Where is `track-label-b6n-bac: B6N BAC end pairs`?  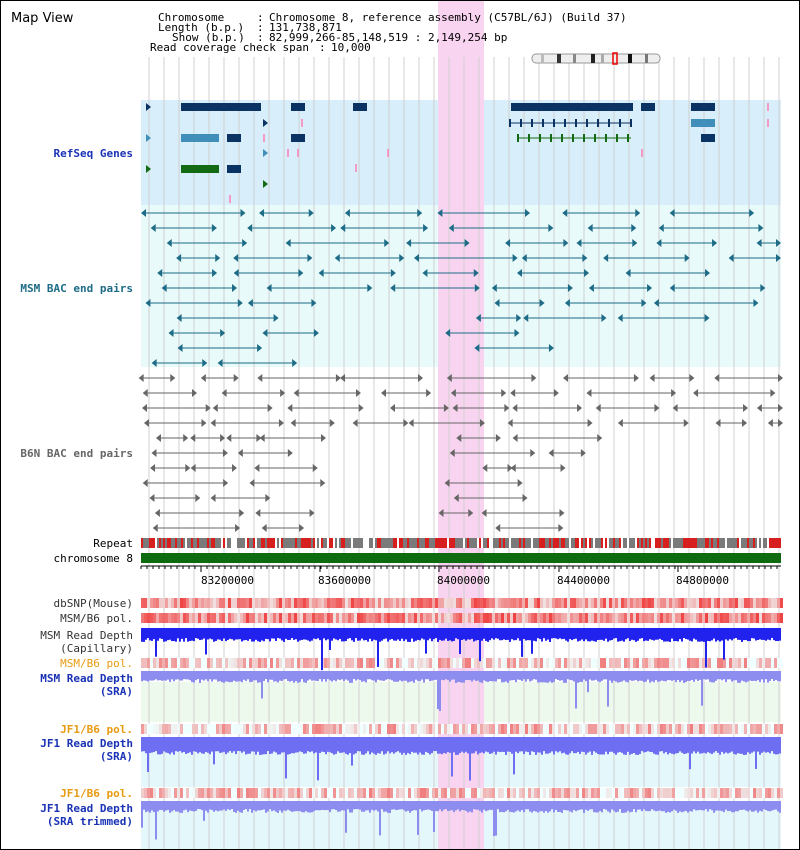 track-label-b6n-bac: B6N BAC end pairs is located at coordinates (76, 453).